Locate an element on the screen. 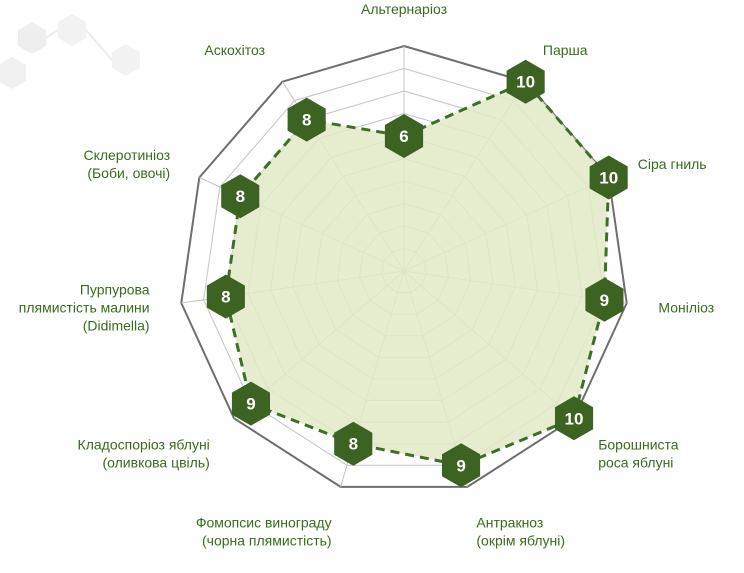 Image resolution: width=744 pixels, height=573 pixels. value-badge-5: 10 is located at coordinates (574, 418).